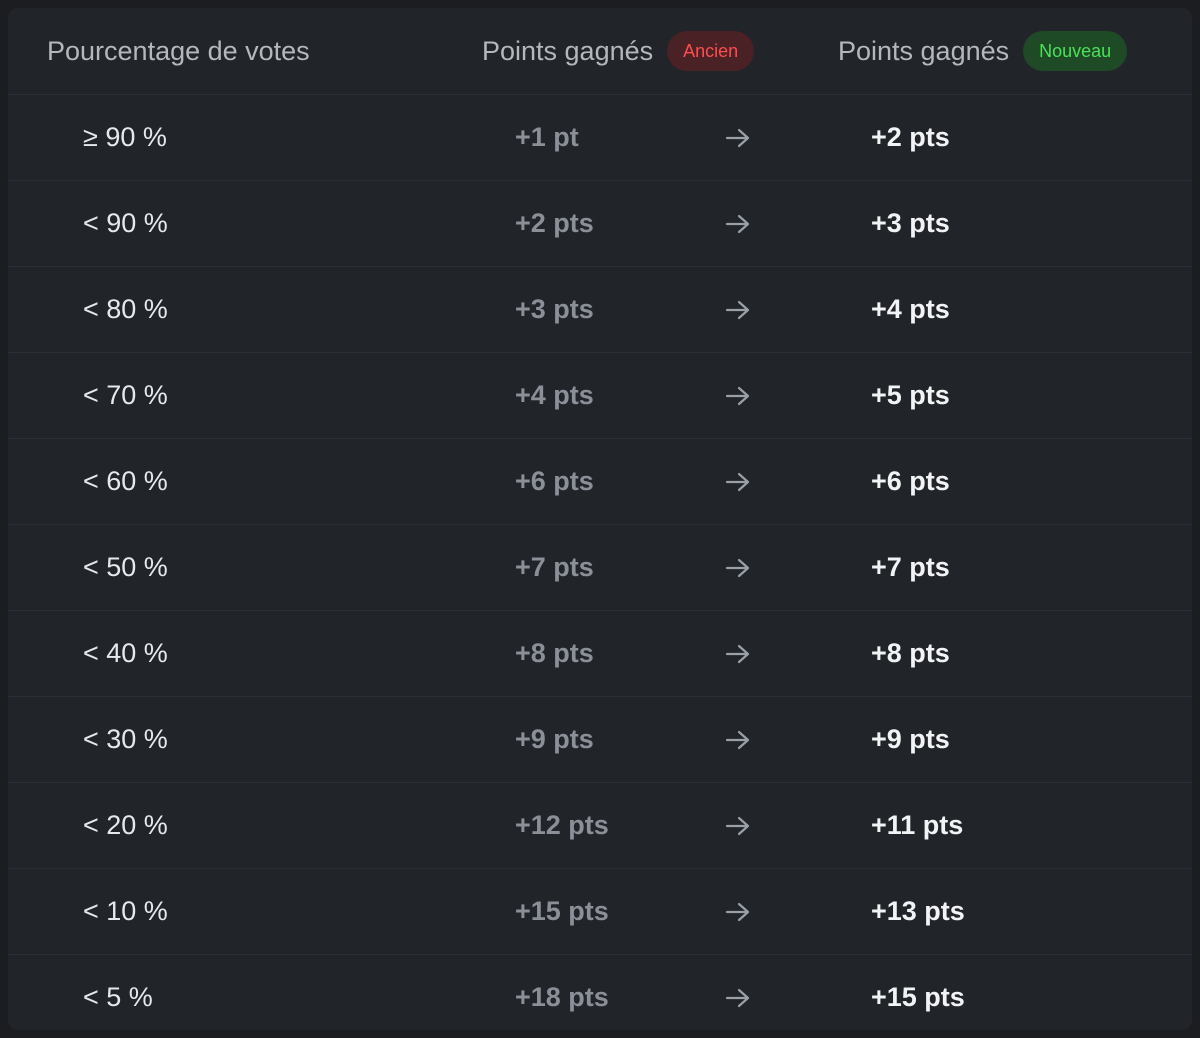  What do you see at coordinates (600, 310) in the screenshot?
I see `table-row: < 80 % +3 pts +4 pts` at bounding box center [600, 310].